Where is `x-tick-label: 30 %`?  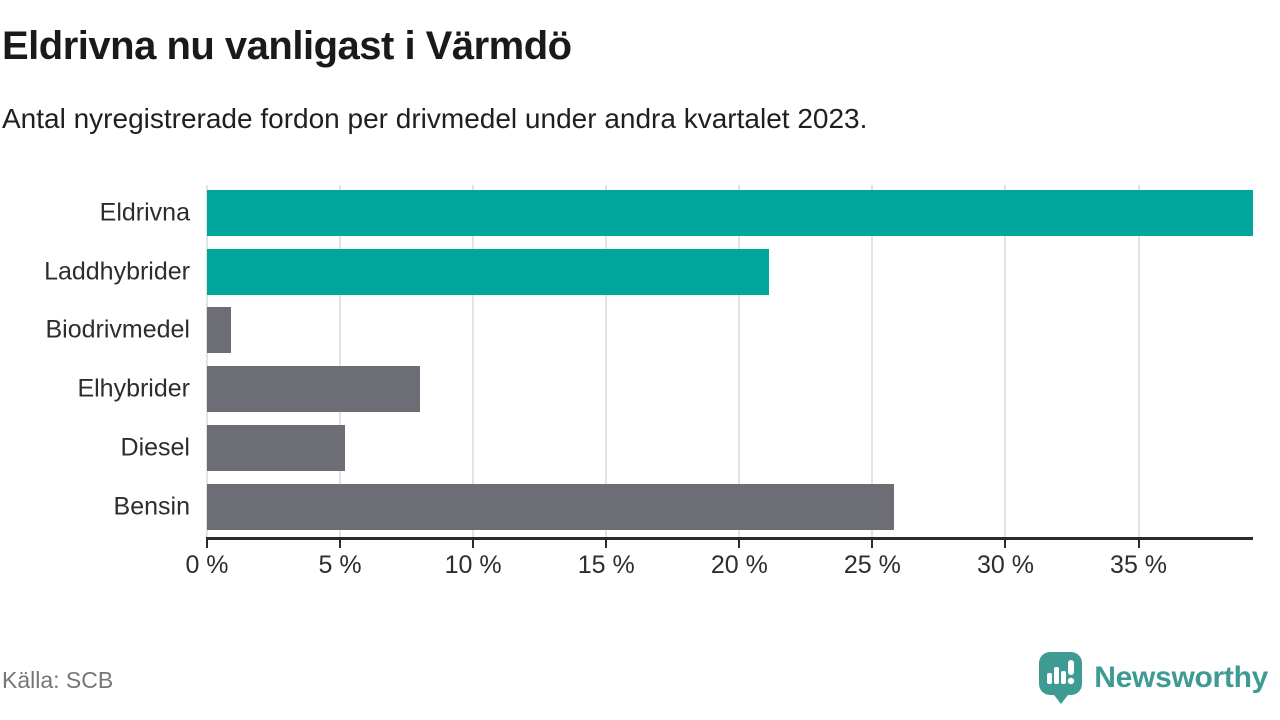
x-tick-label: 30 % is located at coordinates (1005, 565).